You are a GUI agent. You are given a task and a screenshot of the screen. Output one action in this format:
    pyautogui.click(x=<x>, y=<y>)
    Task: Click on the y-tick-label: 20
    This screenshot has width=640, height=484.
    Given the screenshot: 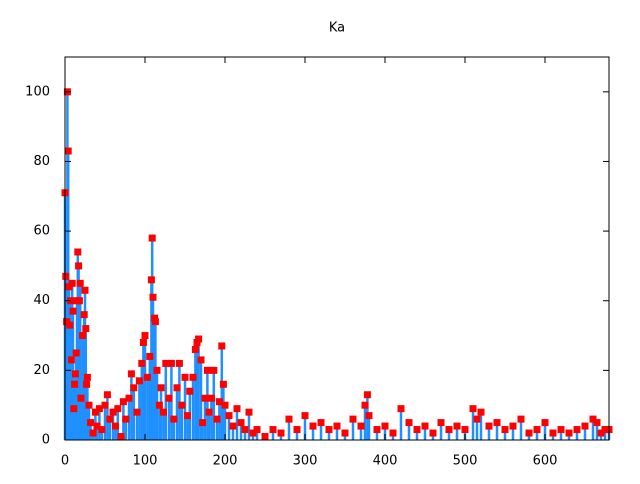 What is the action you would take?
    pyautogui.click(x=41, y=370)
    